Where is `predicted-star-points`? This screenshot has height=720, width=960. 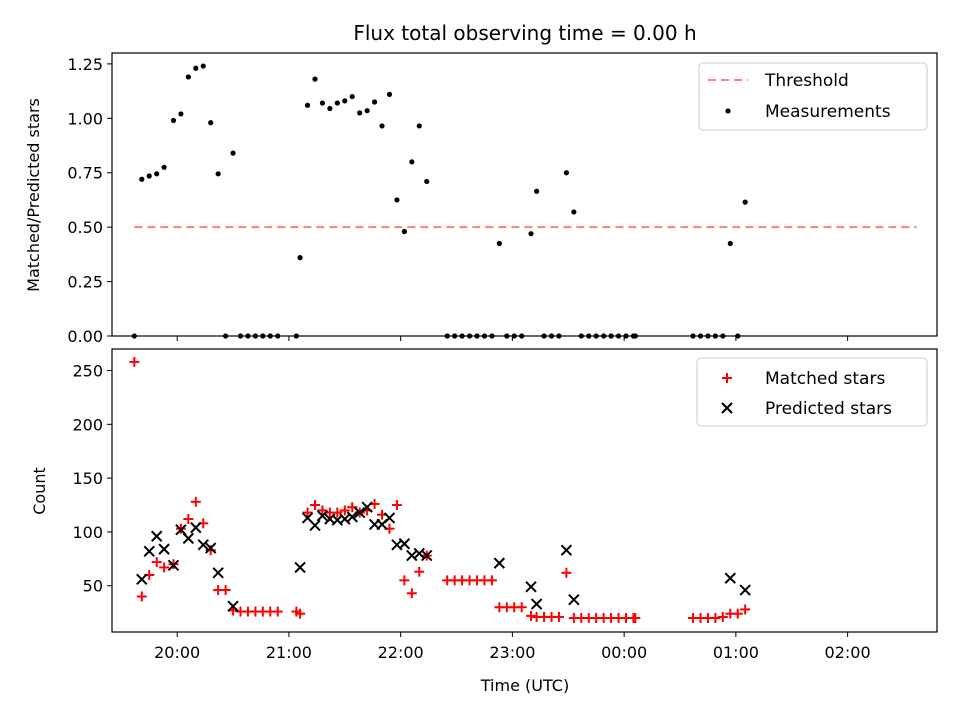 predicted-star-points is located at coordinates (443, 556).